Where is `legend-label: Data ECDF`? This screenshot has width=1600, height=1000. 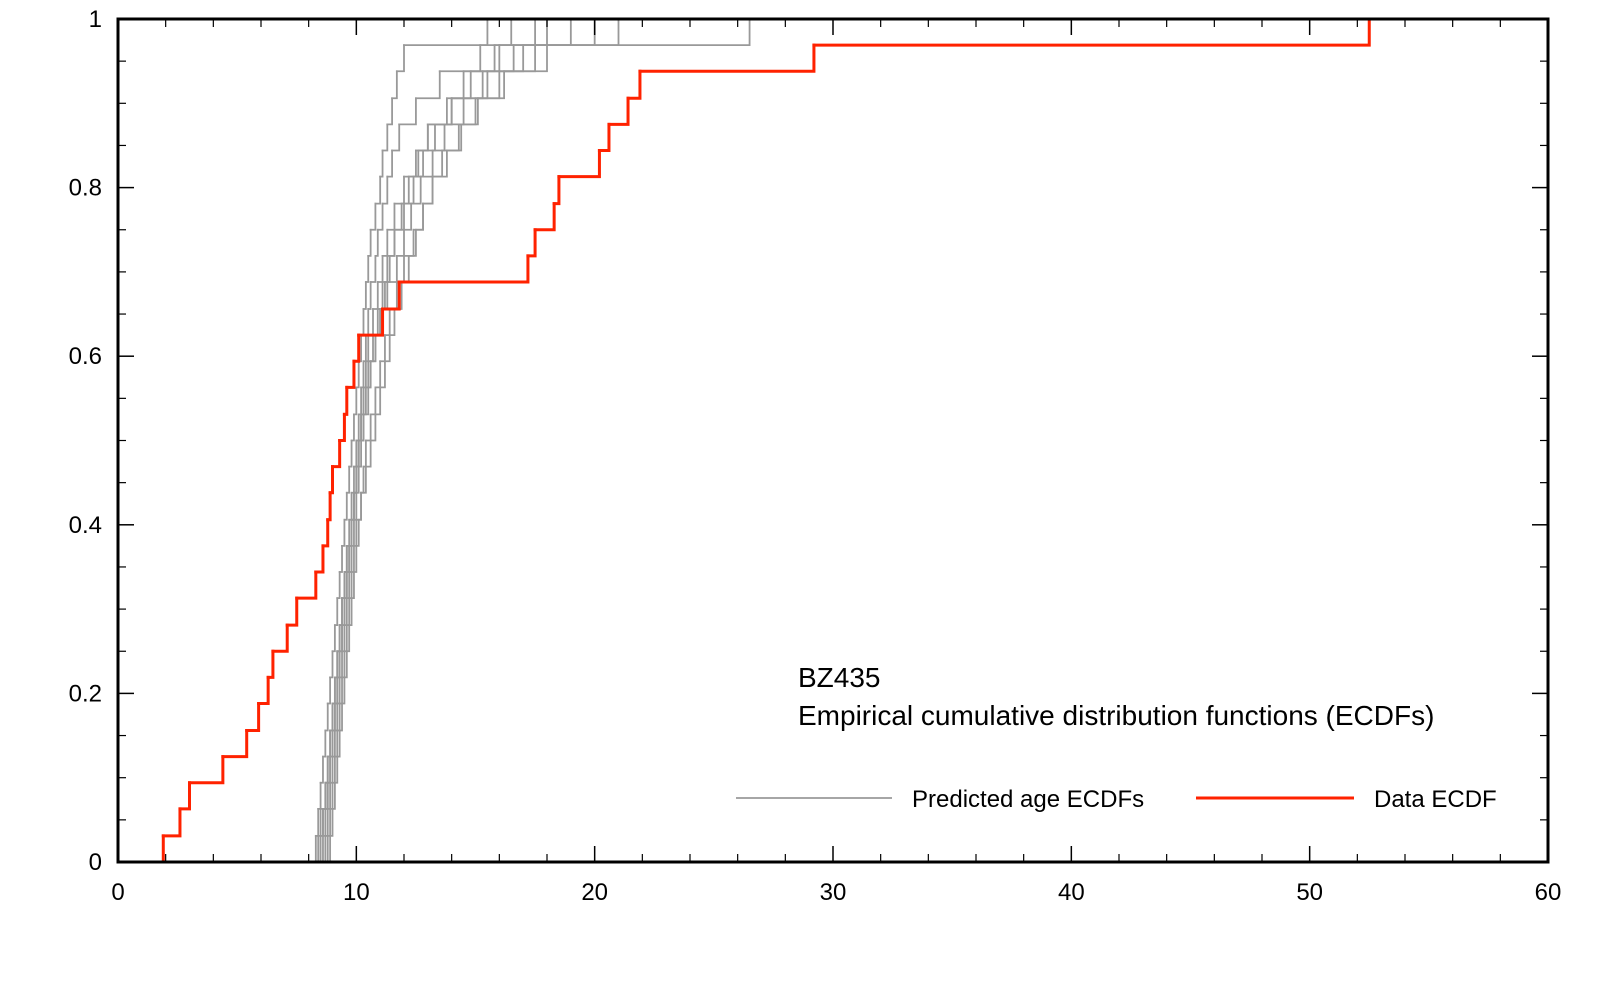
legend-label: Data ECDF is located at coordinates (1435, 799).